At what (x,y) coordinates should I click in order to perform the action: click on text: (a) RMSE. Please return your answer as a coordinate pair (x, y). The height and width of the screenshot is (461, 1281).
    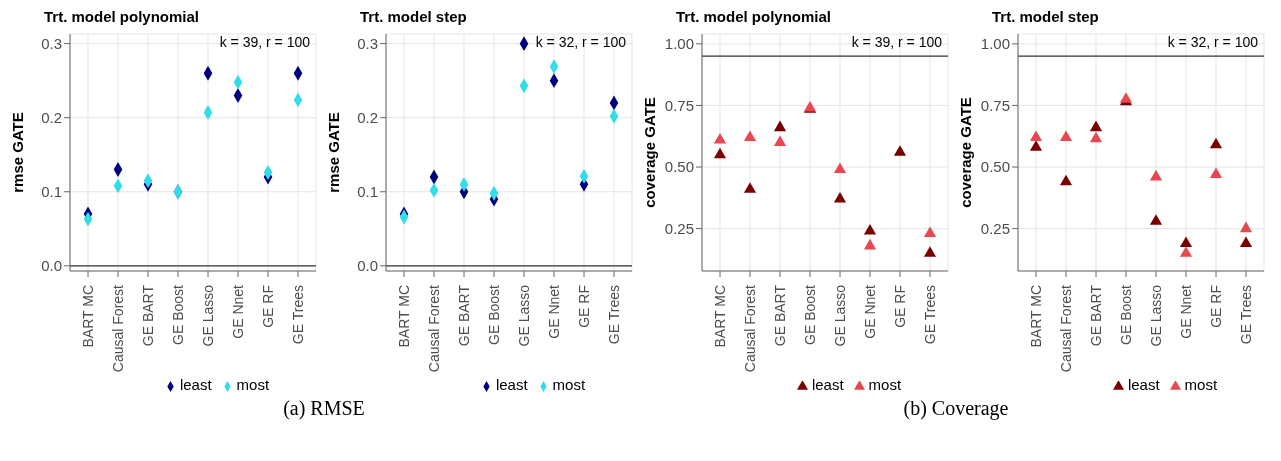
    Looking at the image, I should click on (324, 408).